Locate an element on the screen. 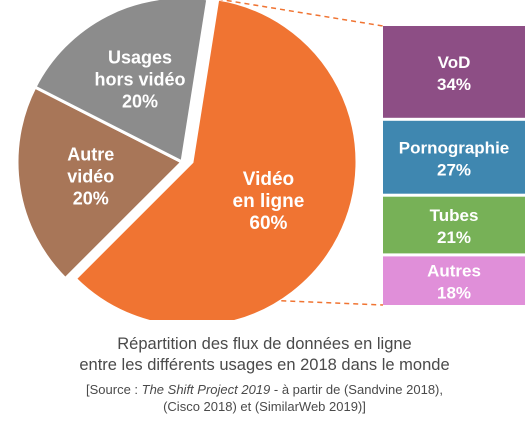 The height and width of the screenshot is (428, 529). breakdown-segment-percent: 27% is located at coordinates (454, 169).